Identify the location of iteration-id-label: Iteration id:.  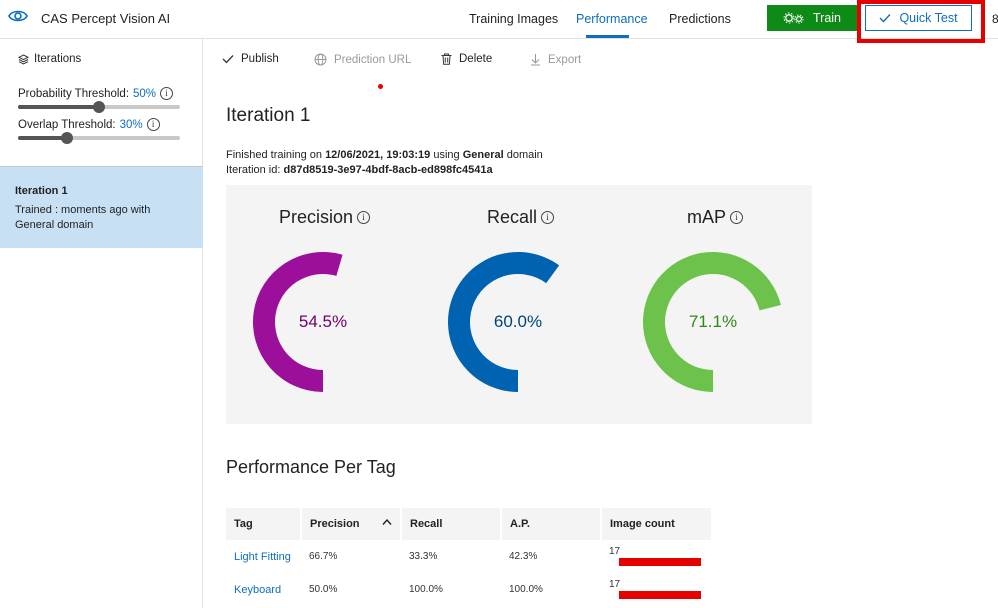
(255, 170).